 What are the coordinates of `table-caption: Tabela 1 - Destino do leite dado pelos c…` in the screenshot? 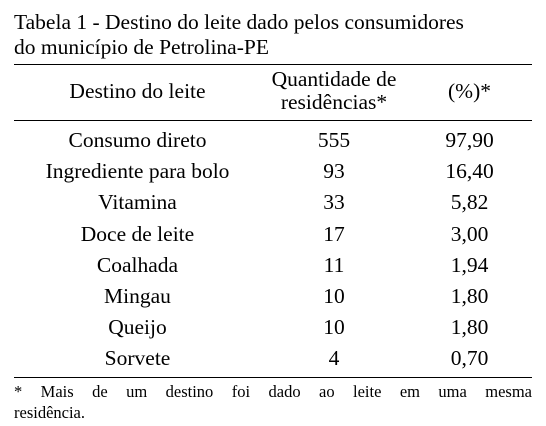 It's located at (273, 35).